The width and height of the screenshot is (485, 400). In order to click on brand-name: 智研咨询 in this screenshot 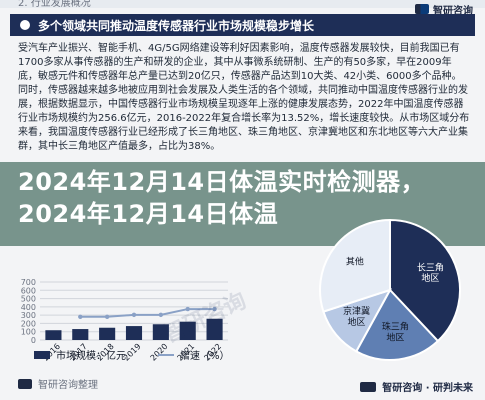, I will do `click(453, 11)`.